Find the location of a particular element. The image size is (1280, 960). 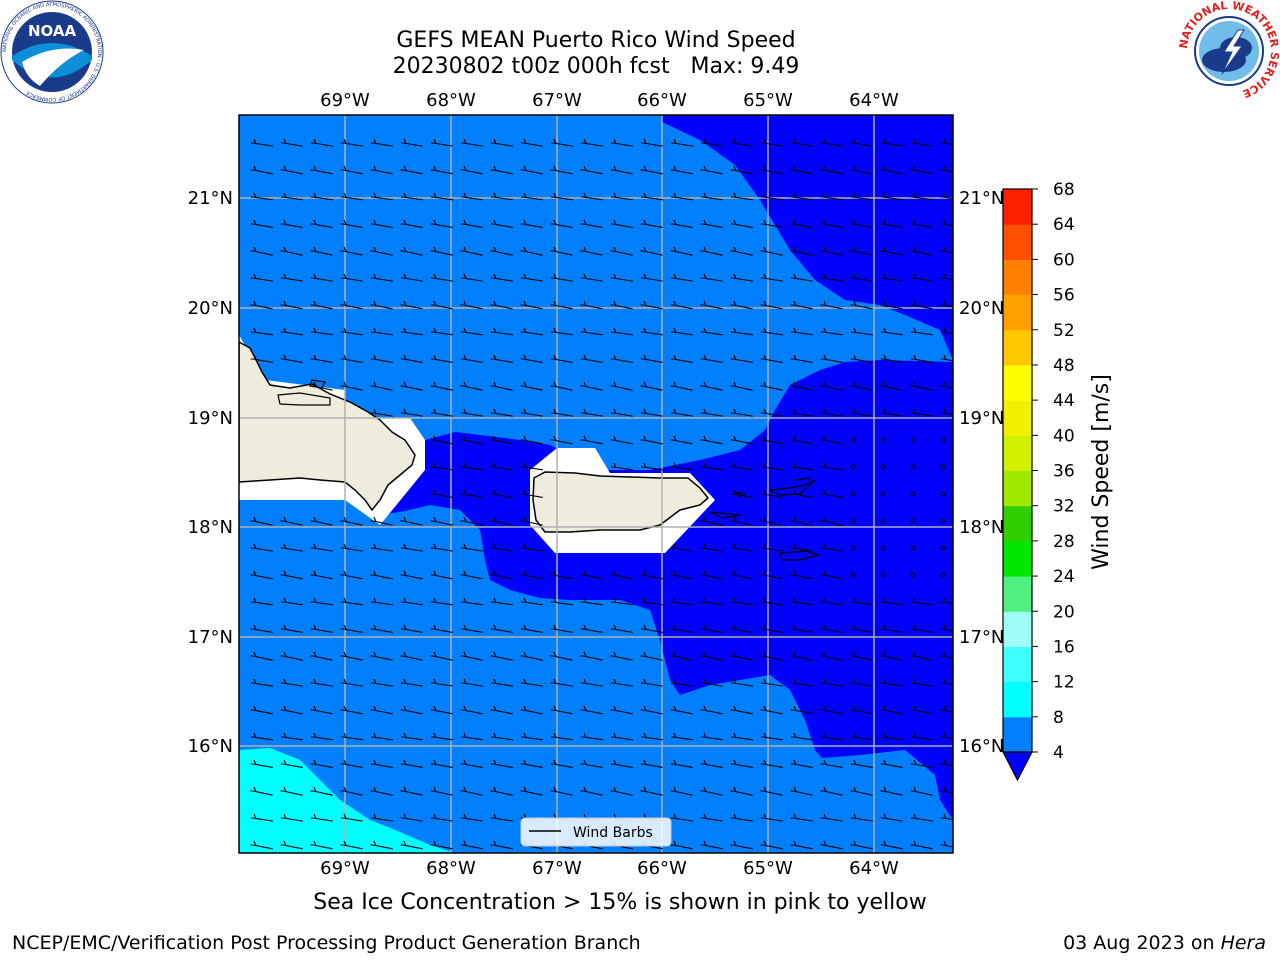

lon-label-top: 66°W is located at coordinates (662, 100).